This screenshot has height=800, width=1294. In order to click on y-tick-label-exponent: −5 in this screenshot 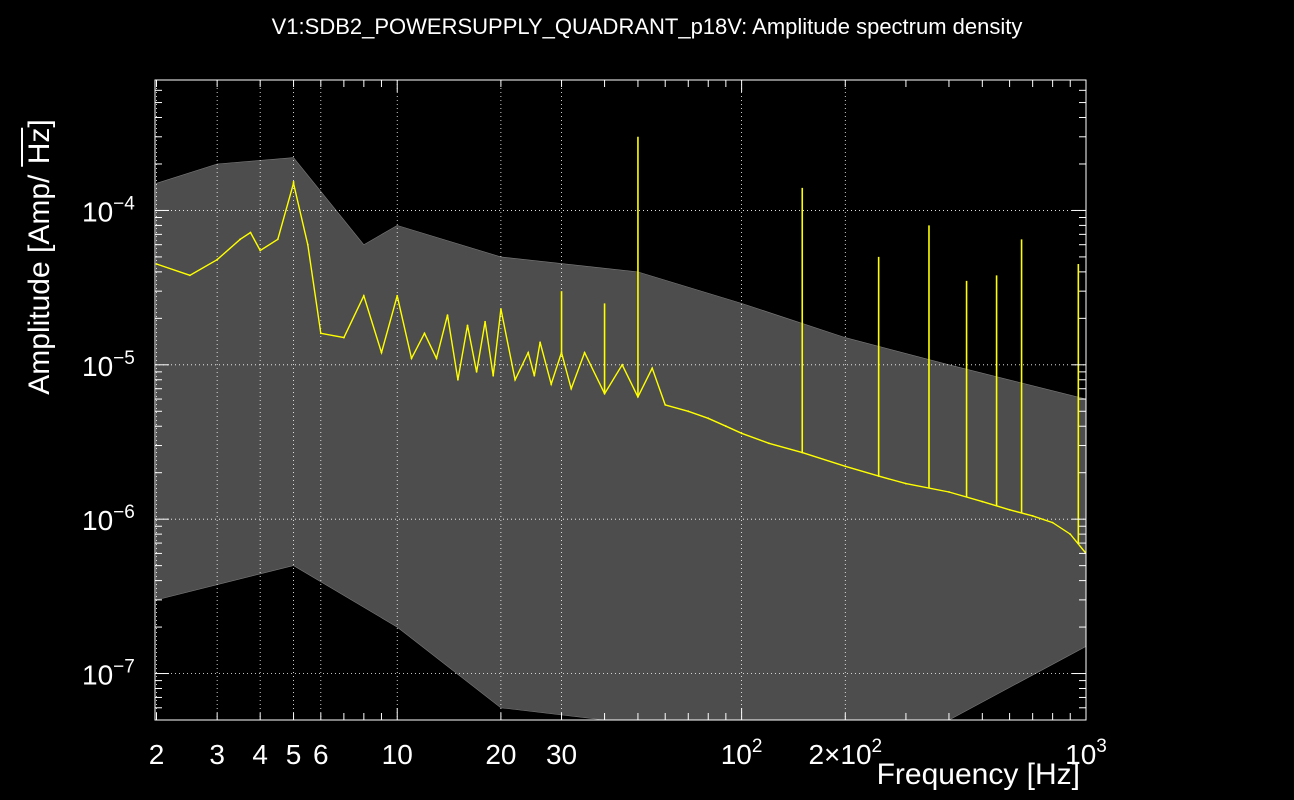, I will do `click(124, 358)`.